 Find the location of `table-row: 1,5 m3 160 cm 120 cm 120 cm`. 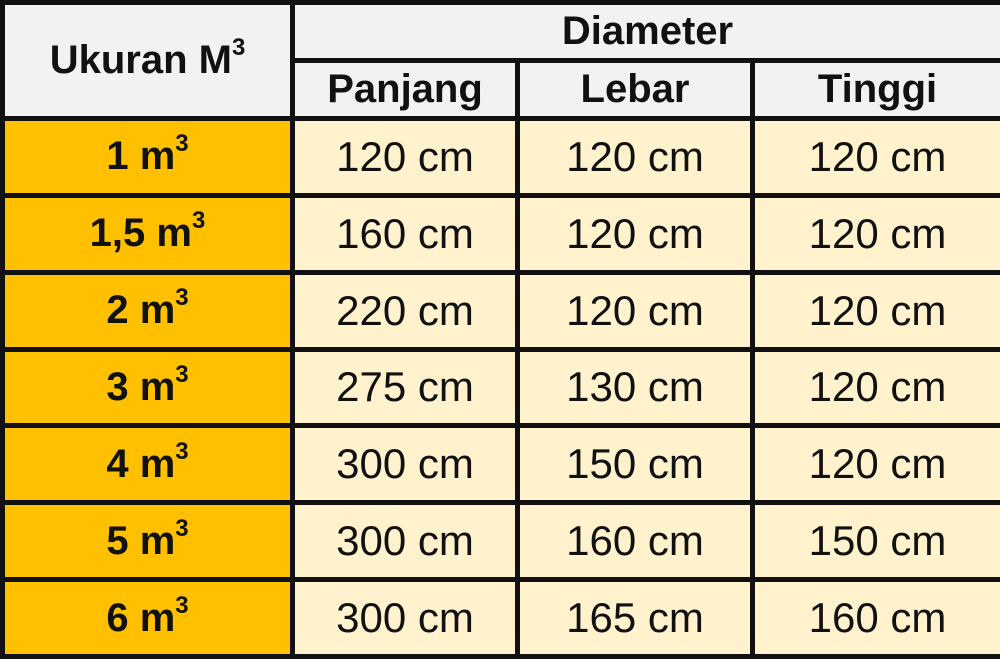

table-row: 1,5 m3 160 cm 120 cm 120 cm is located at coordinates (500, 233).